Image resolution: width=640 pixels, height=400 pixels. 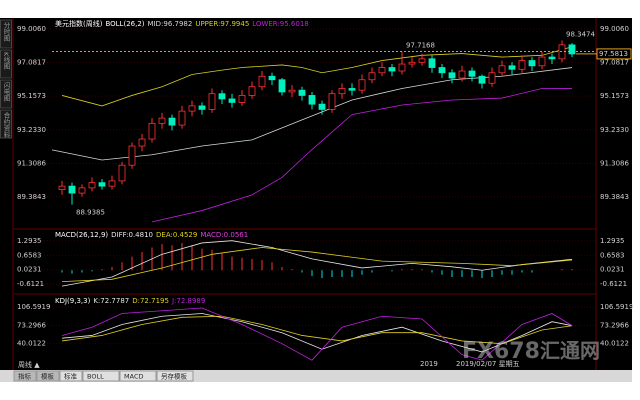 What do you see at coordinates (612, 270) in the screenshot?
I see `y-tick-label-right: 0.0231` at bounding box center [612, 270].